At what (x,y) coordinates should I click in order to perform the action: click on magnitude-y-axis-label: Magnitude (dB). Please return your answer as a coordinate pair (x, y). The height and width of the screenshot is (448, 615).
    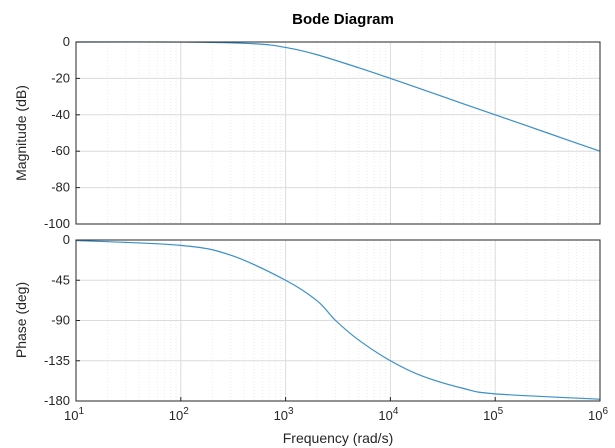
    Looking at the image, I should click on (21, 133).